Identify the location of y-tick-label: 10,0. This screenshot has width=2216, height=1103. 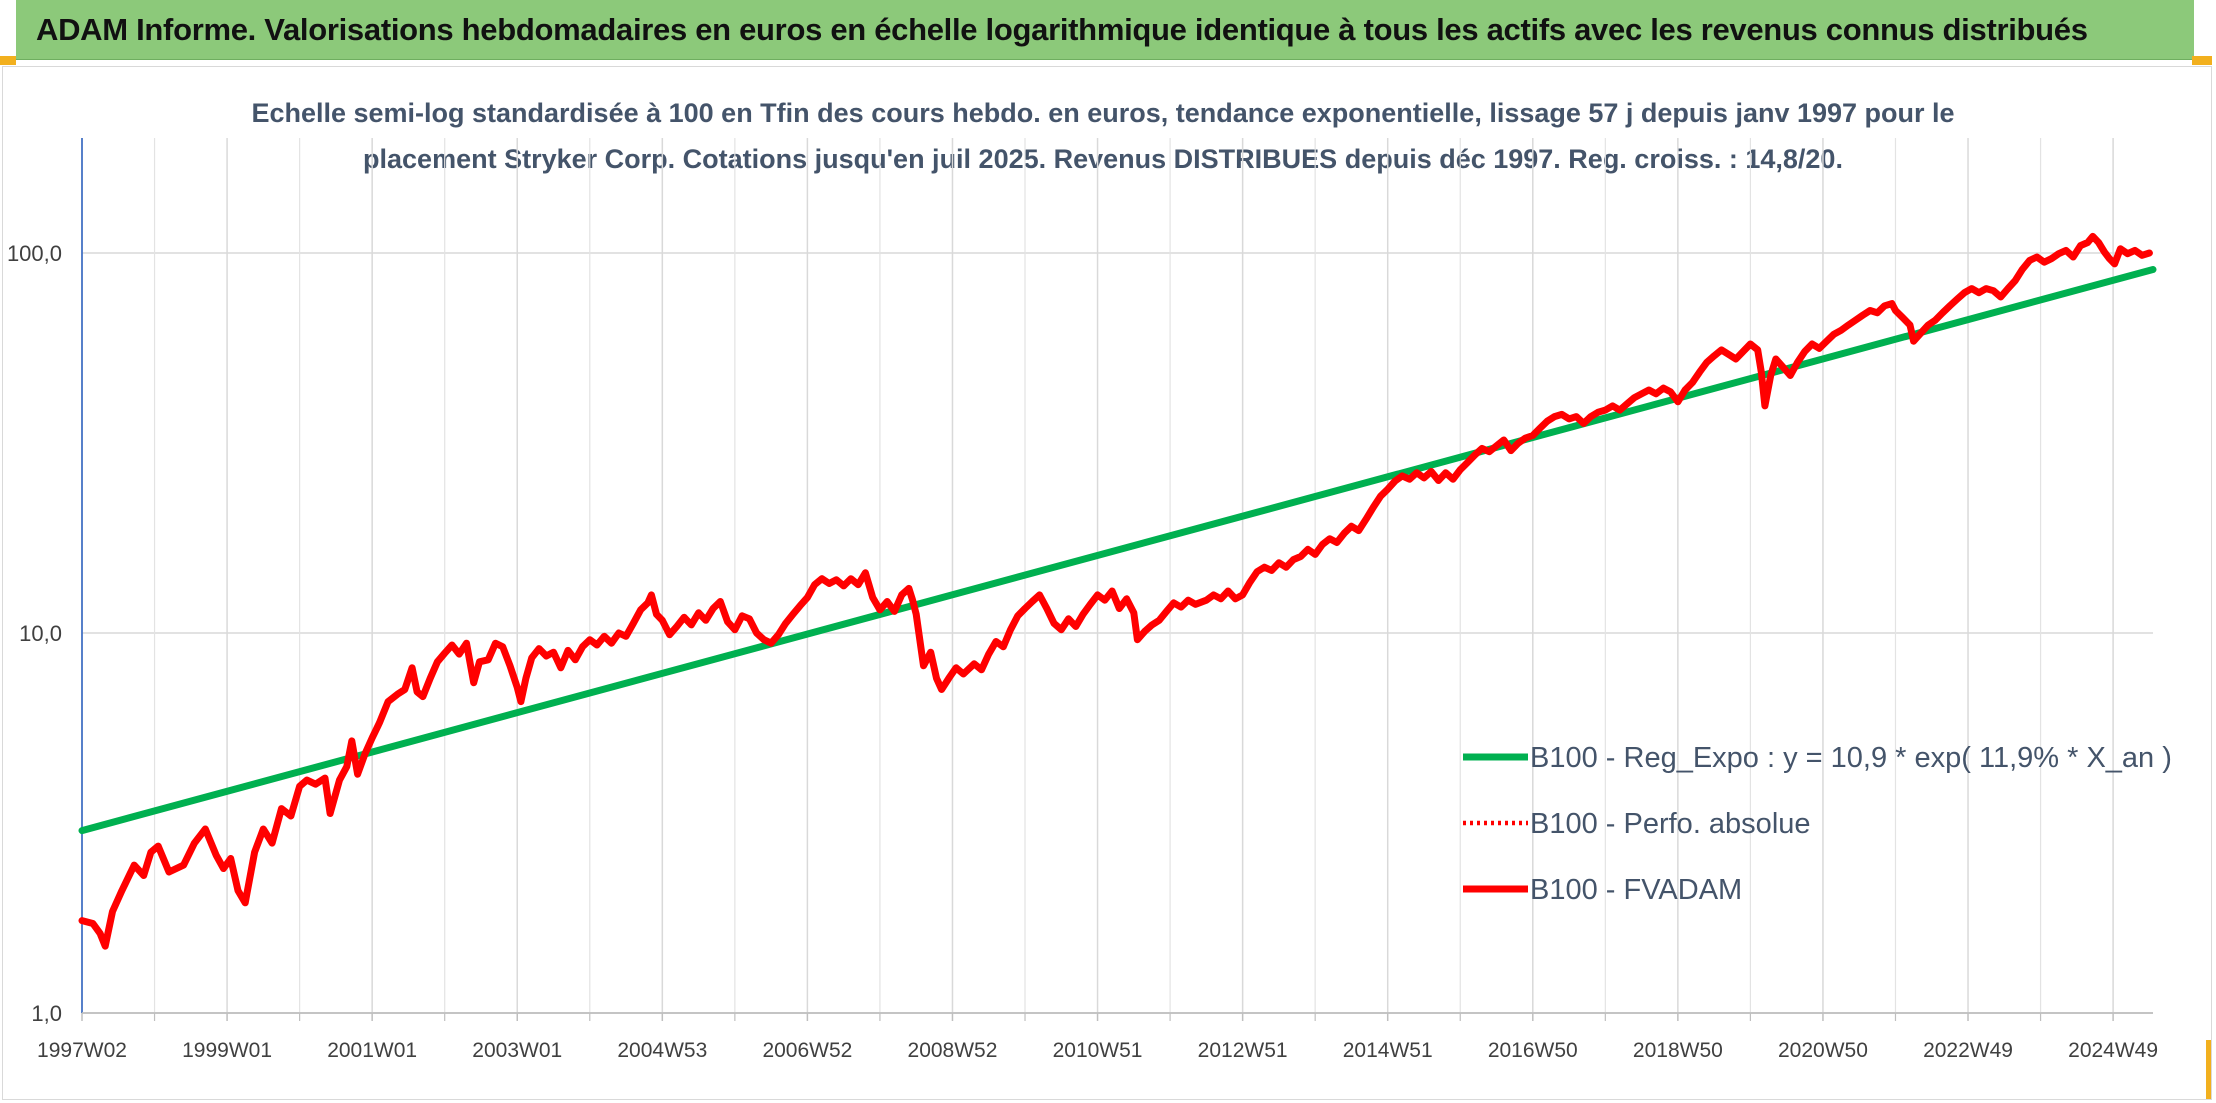
(40, 633).